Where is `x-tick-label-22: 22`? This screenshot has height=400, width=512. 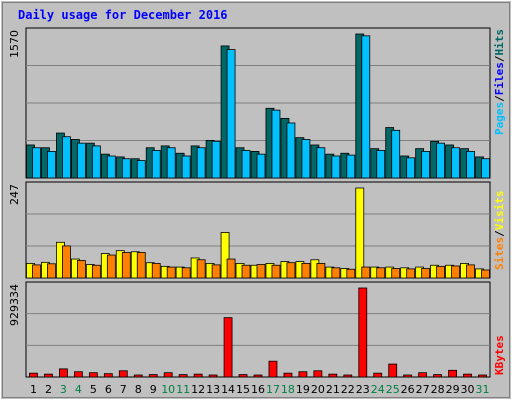
x-tick-label-22: 22 is located at coordinates (348, 389).